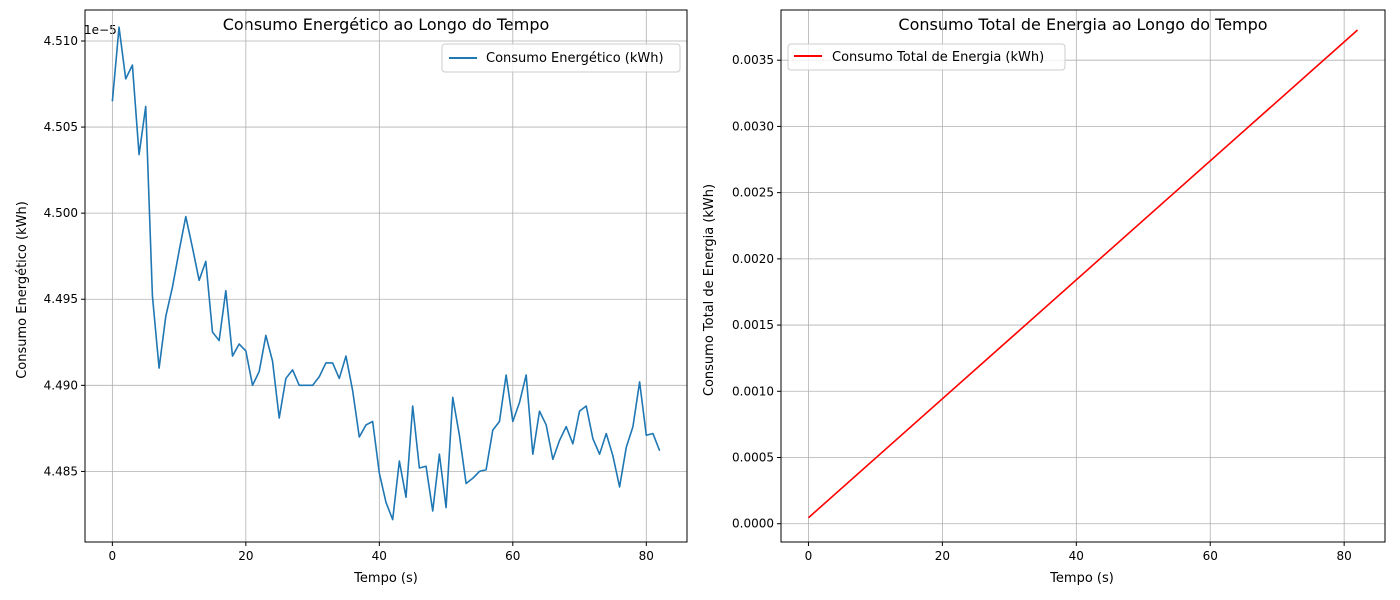 The height and width of the screenshot is (600, 1400). Describe the element at coordinates (753, 391) in the screenshot. I see `y-tick-label: 0.0010` at that location.